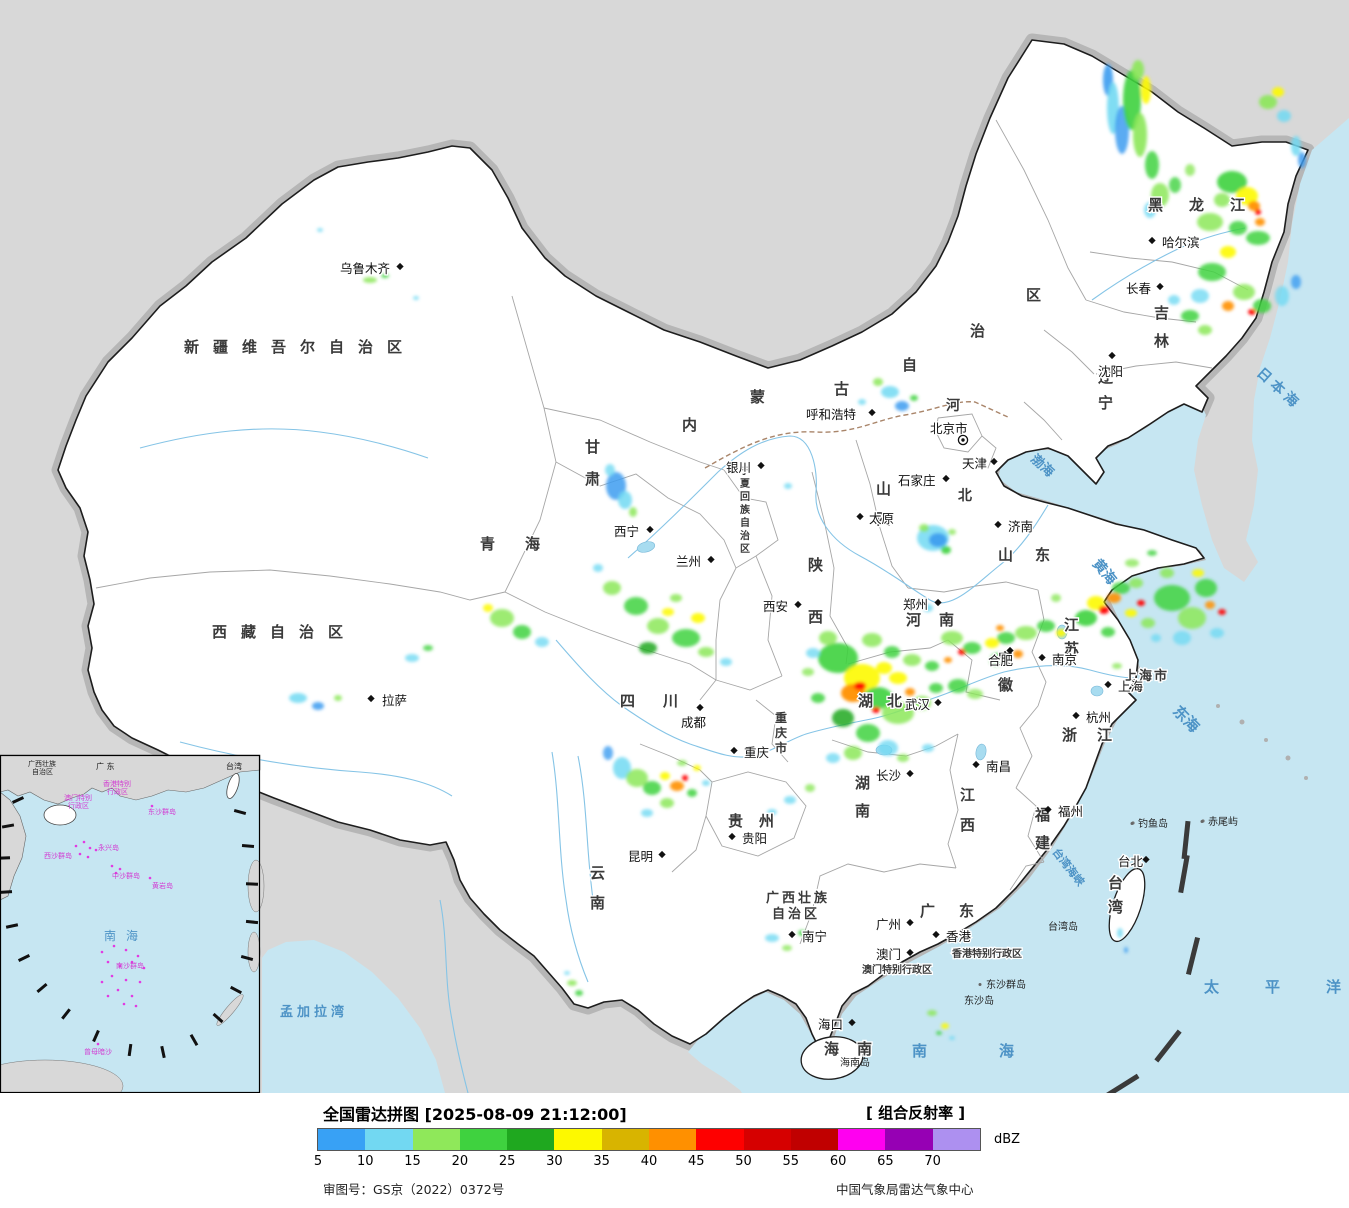 This screenshot has width=1349, height=1208. Describe the element at coordinates (998, 766) in the screenshot. I see `city-label: 南昌` at that location.